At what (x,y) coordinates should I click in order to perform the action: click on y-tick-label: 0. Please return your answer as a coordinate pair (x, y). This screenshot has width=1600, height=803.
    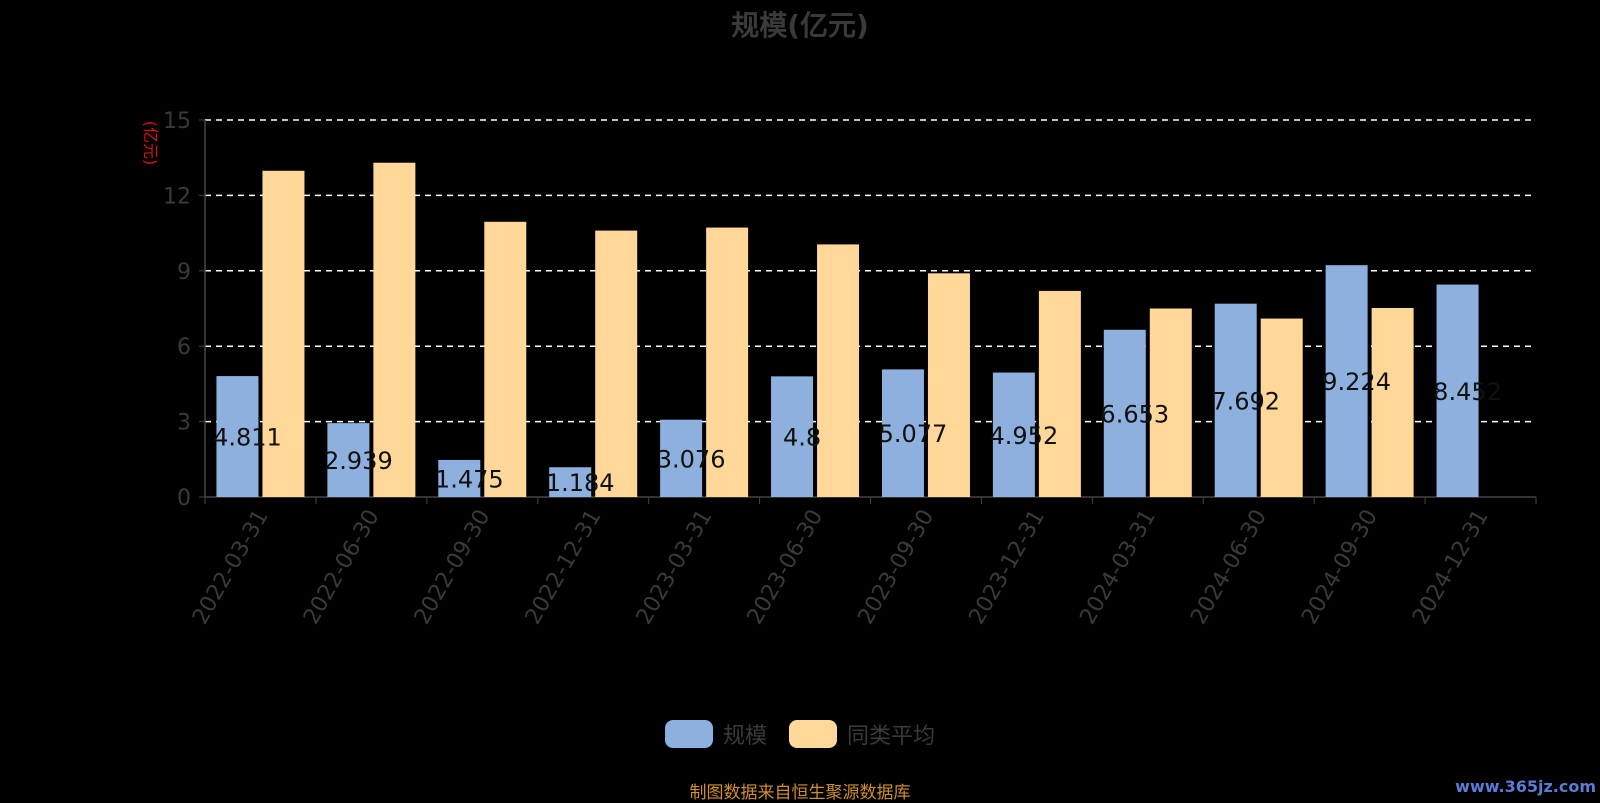
    Looking at the image, I should click on (184, 498).